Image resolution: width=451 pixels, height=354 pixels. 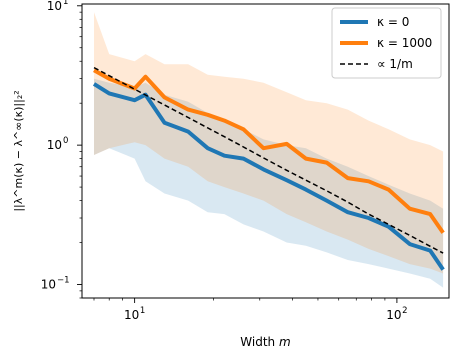 I want to click on legend: κ = 0 κ = 1000 ∝ 1/m, so click(x=386, y=43).